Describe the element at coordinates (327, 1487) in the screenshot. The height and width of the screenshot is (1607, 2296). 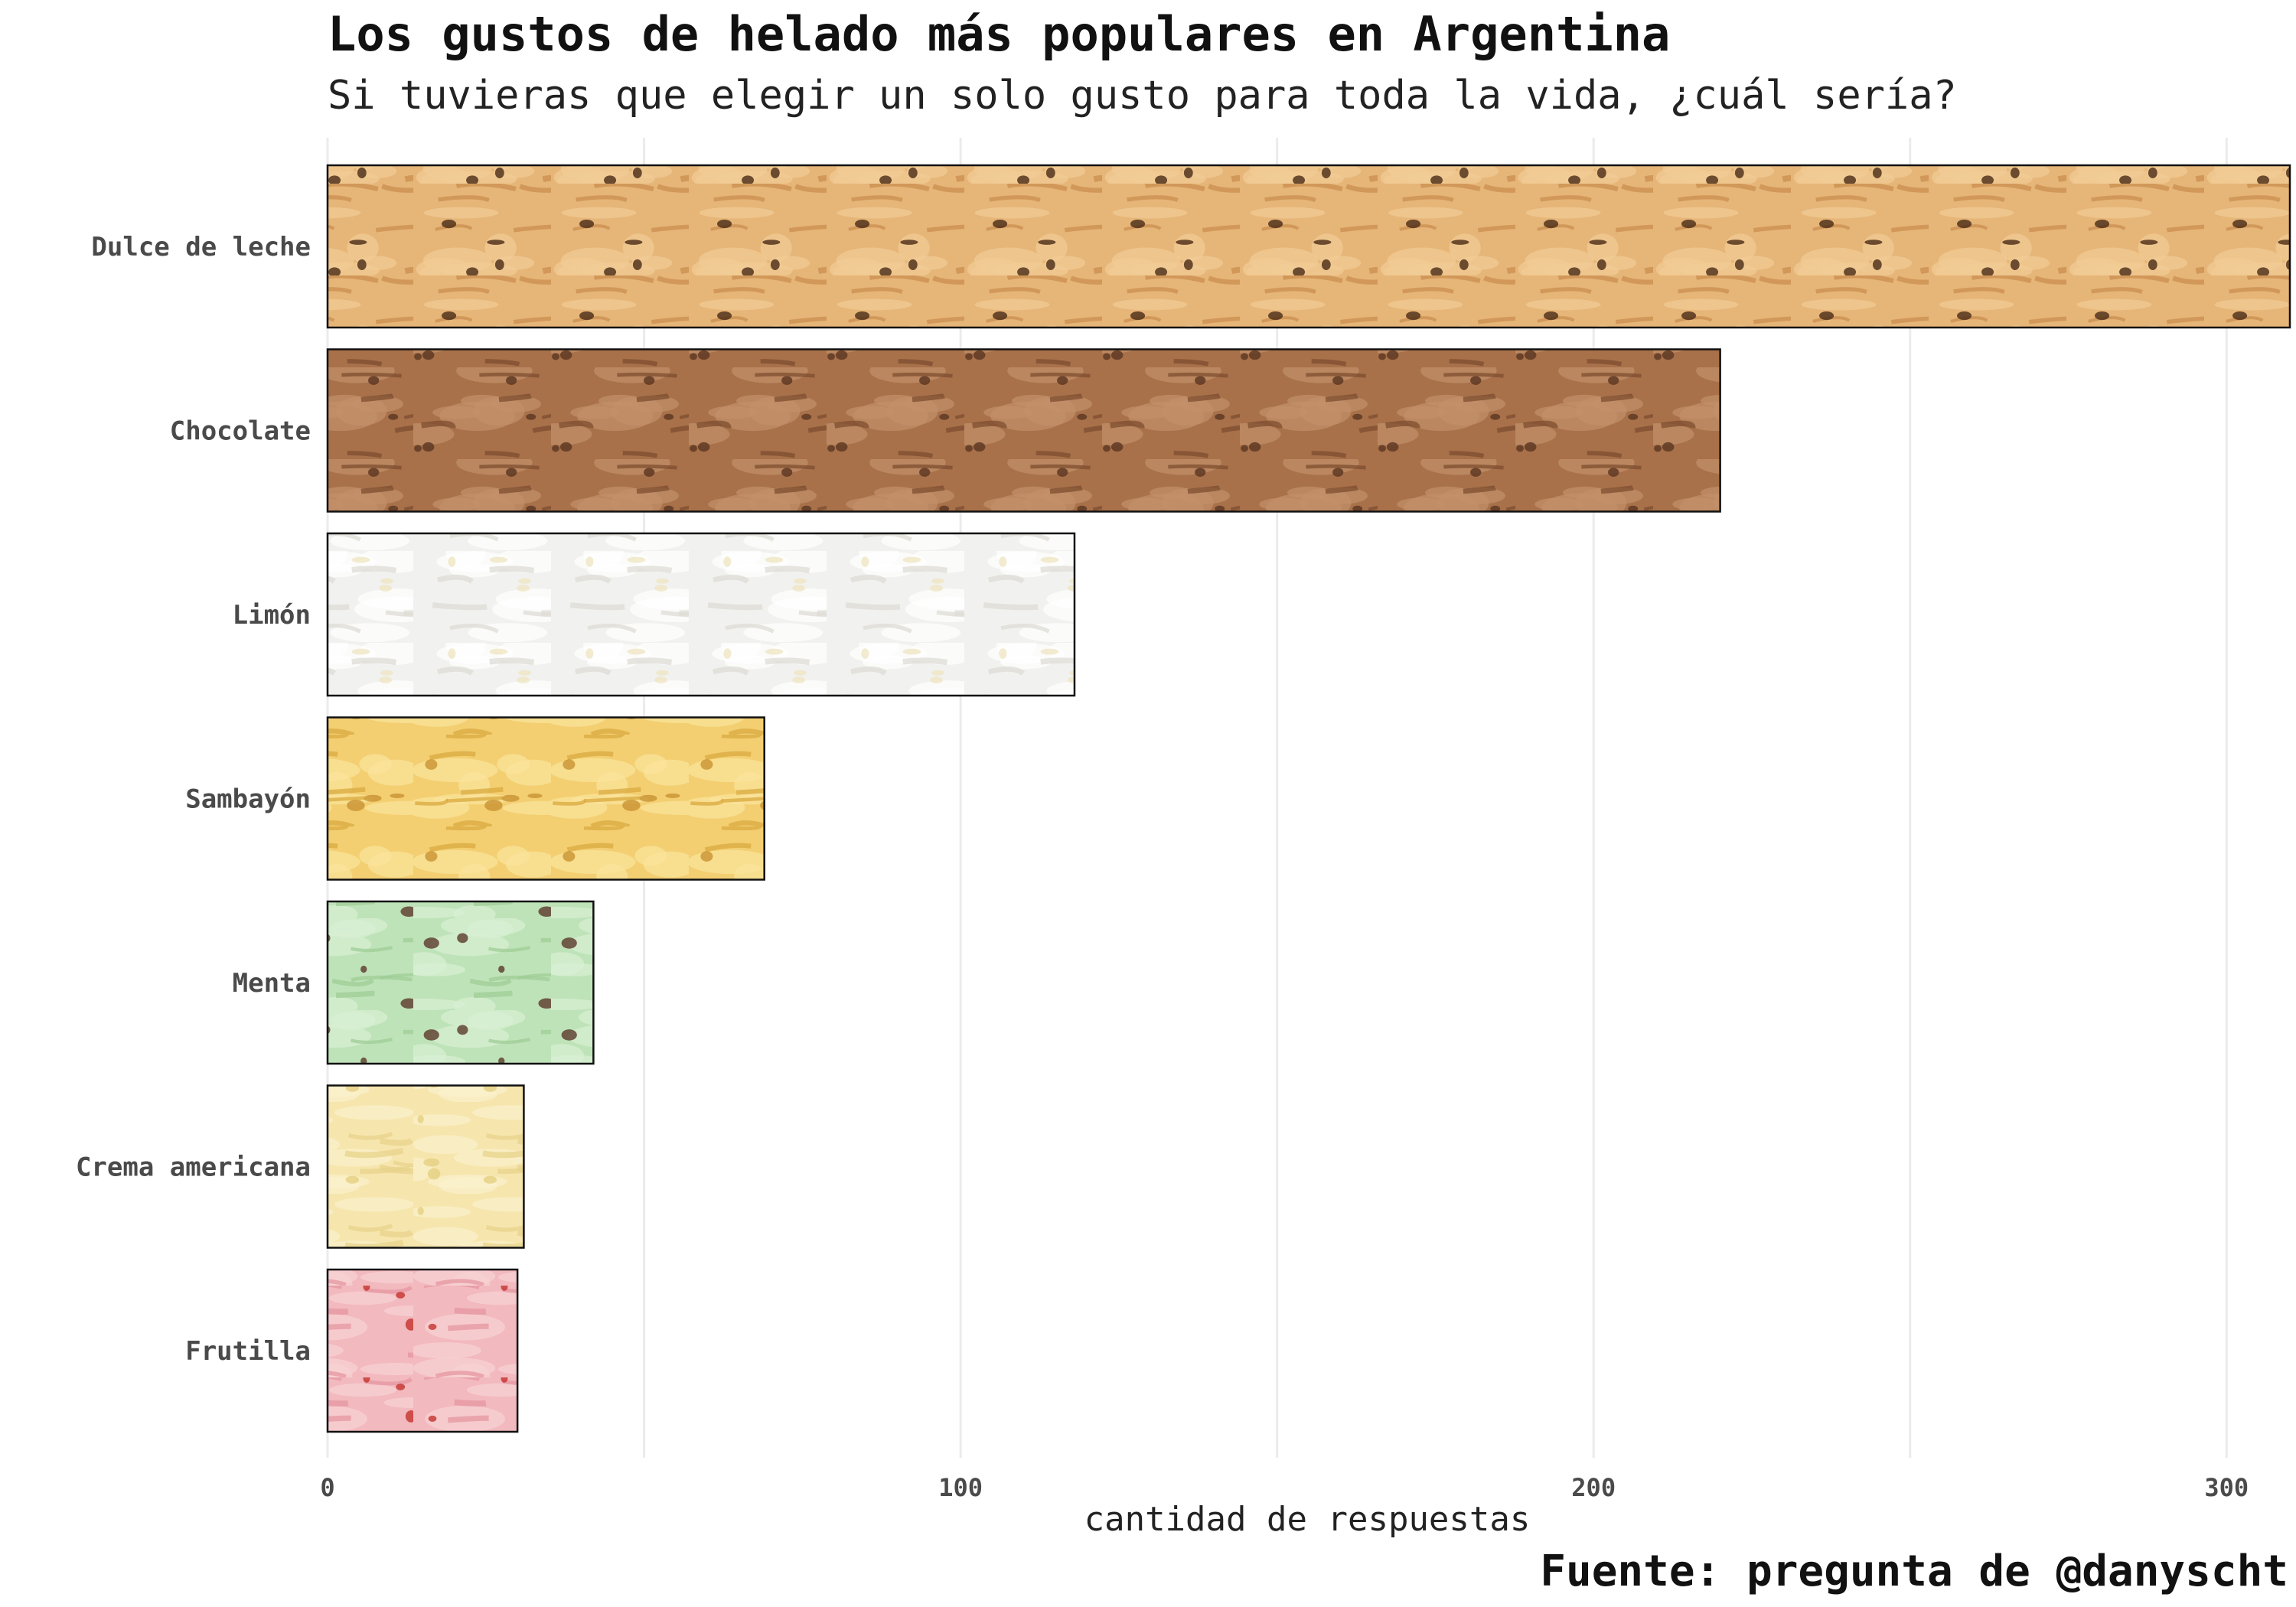
I see `x-tick-label: 0` at that location.